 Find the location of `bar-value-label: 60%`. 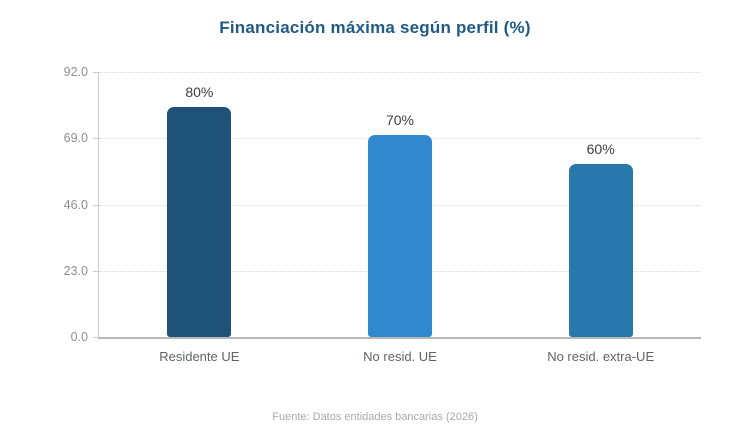

bar-value-label: 60% is located at coordinates (600, 149).